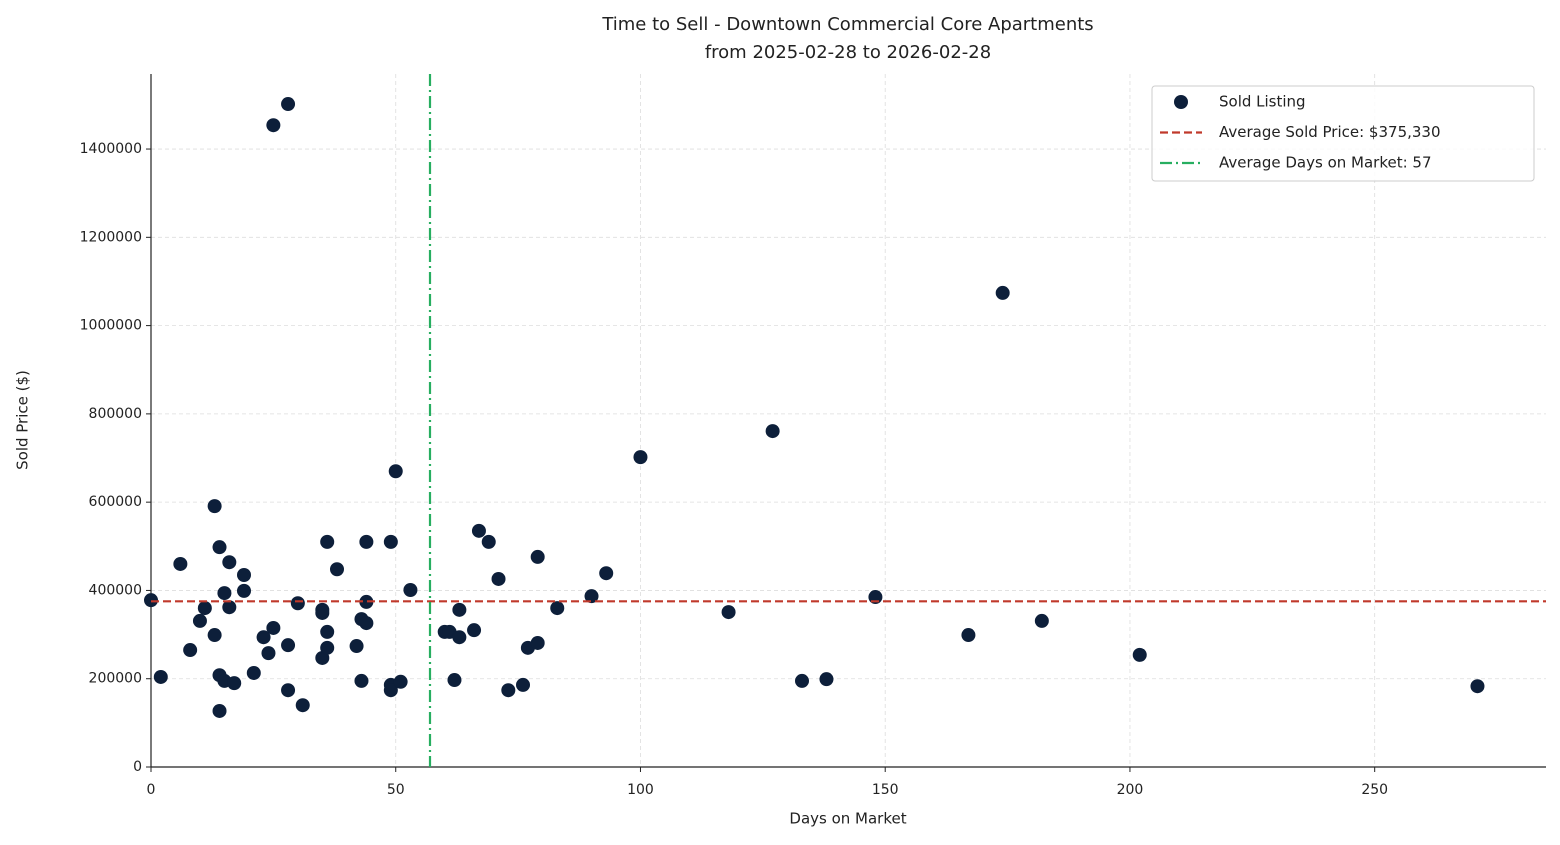  What do you see at coordinates (848, 52) in the screenshot?
I see `chart-subtitle: from 2025-02-28 to 2026-02-28` at bounding box center [848, 52].